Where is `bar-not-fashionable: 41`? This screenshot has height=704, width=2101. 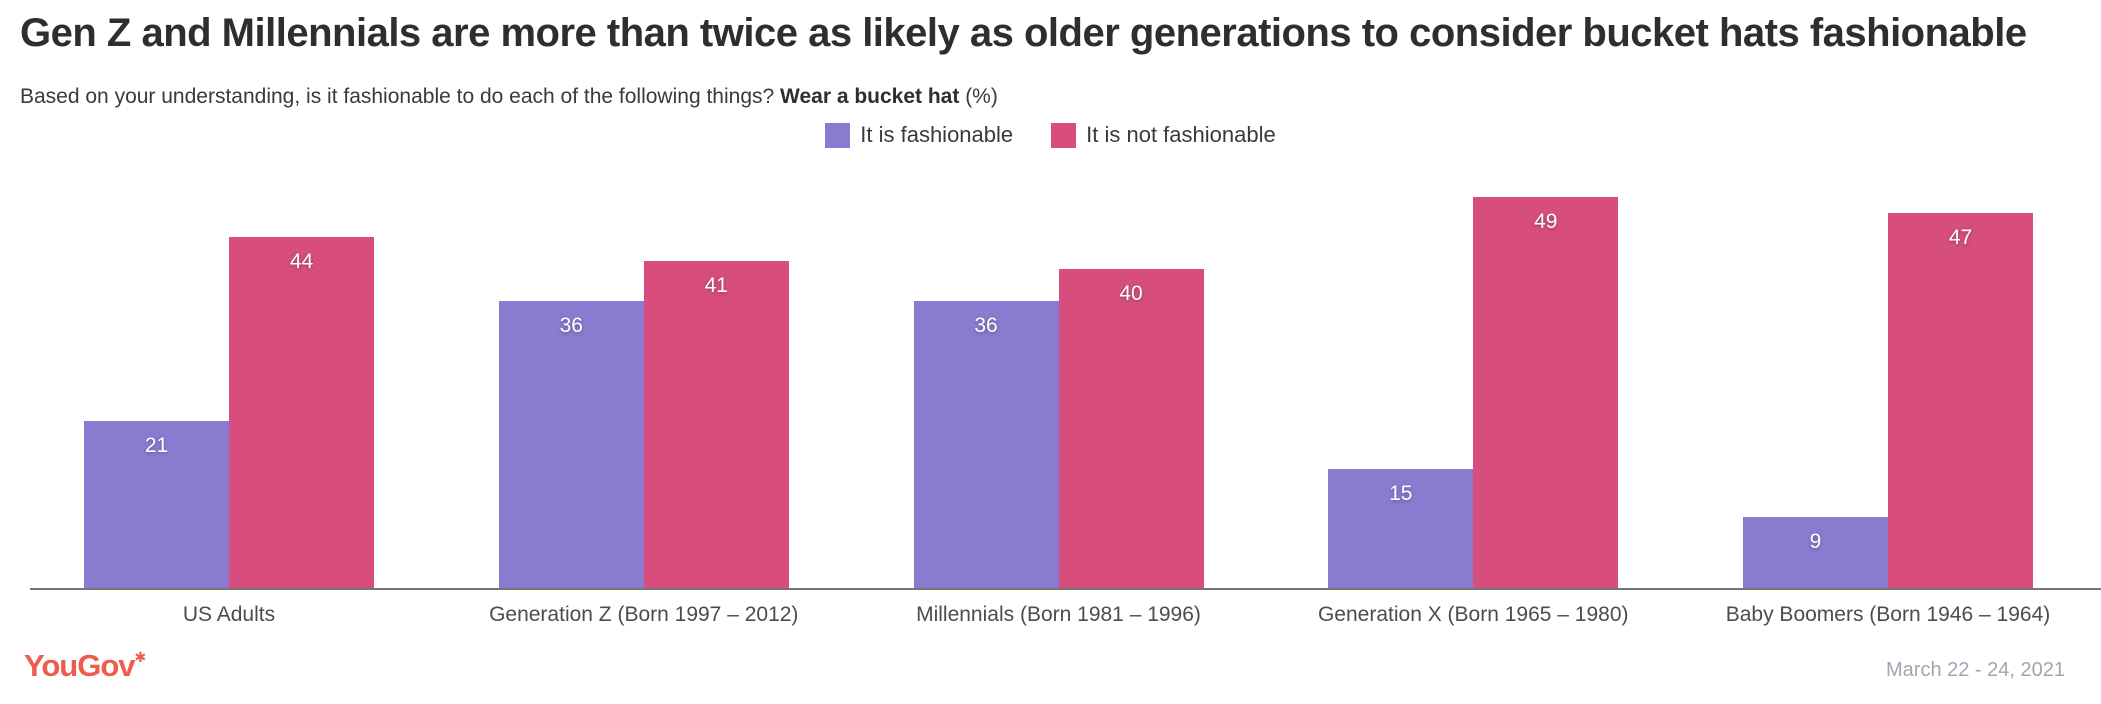 bar-not-fashionable: 41 is located at coordinates (716, 425).